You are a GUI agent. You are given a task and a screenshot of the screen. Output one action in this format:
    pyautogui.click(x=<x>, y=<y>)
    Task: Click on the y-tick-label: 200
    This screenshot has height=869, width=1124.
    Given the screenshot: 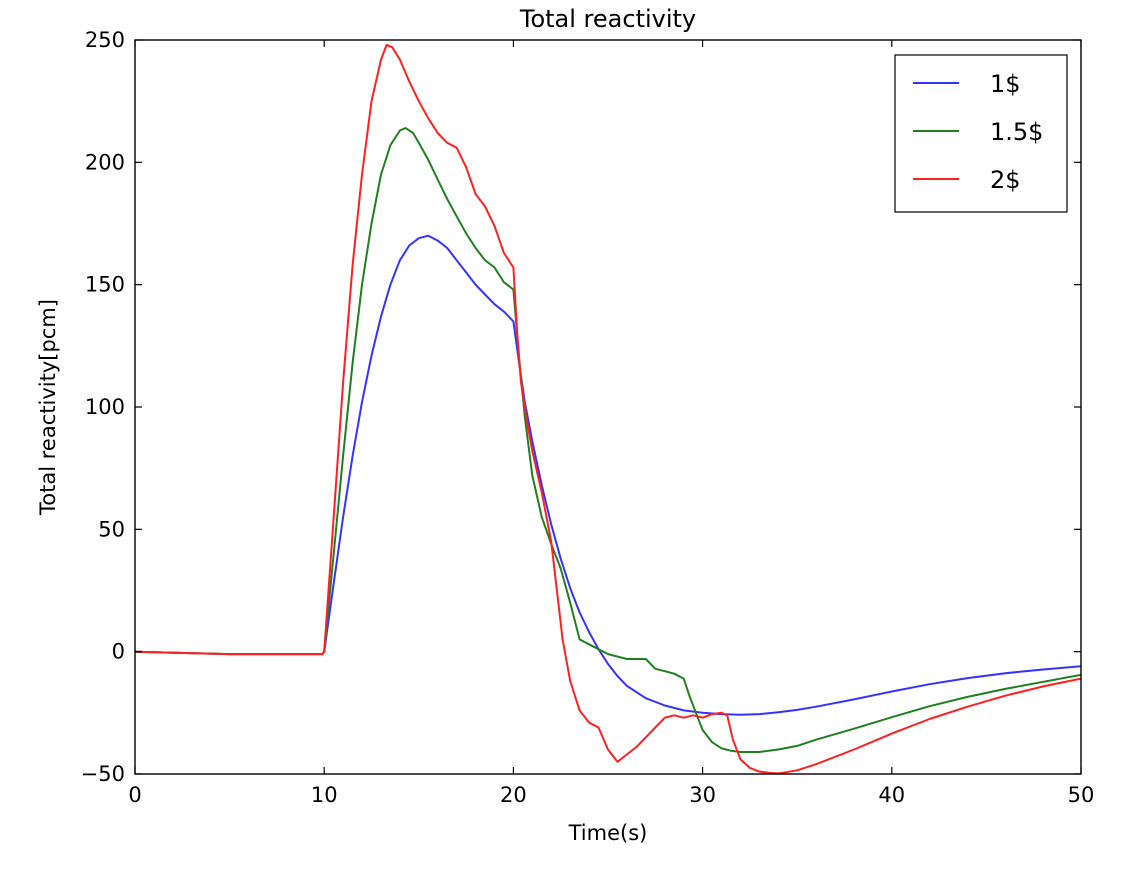 What is the action you would take?
    pyautogui.click(x=105, y=162)
    